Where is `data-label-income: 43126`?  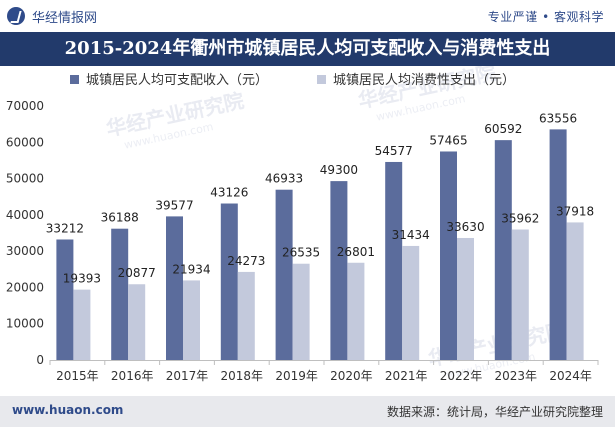
data-label-income: 43126 is located at coordinates (229, 193).